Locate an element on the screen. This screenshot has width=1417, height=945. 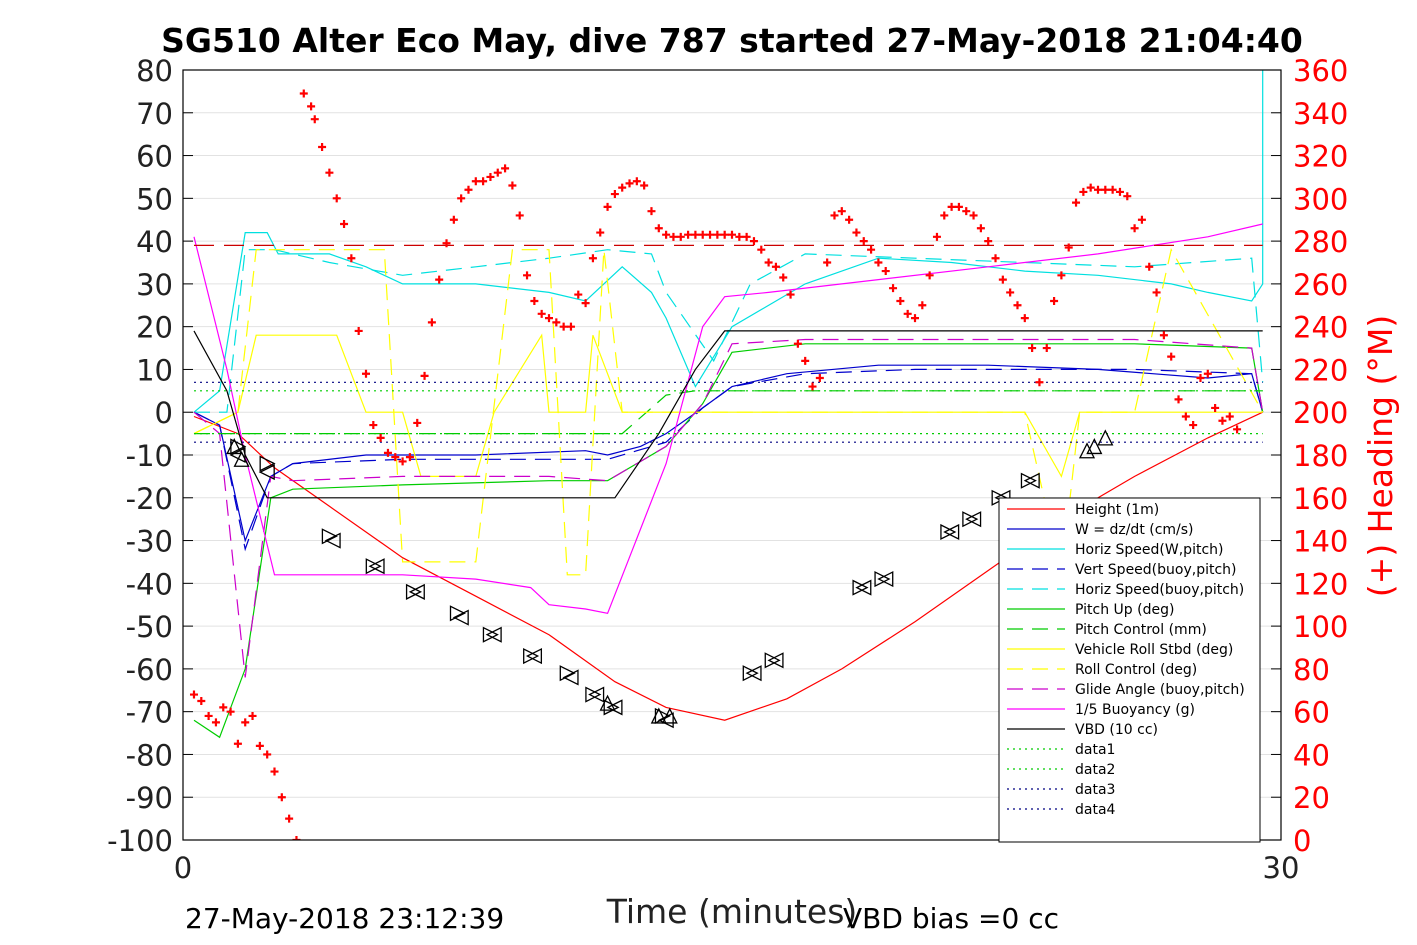
y2-tick-label: 160 is located at coordinates (1320, 499).